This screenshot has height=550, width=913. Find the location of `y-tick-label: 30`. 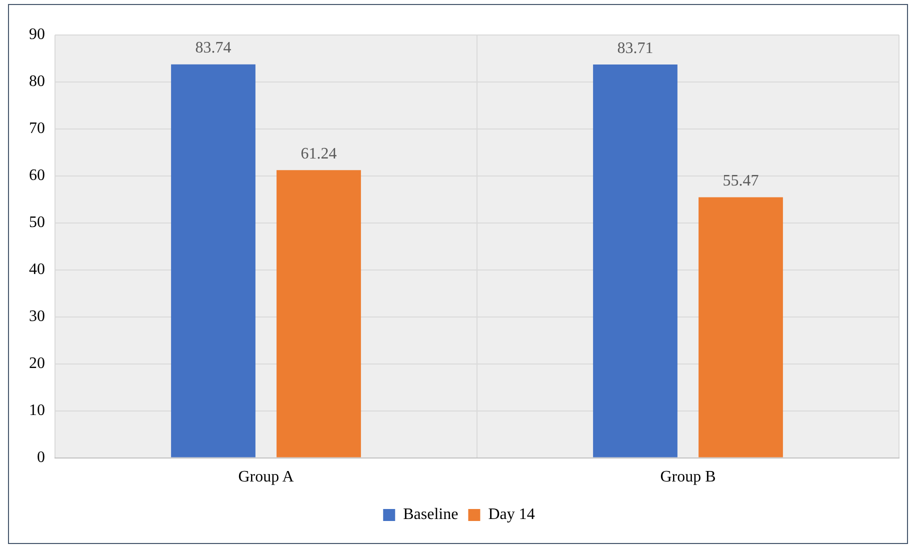

y-tick-label: 30 is located at coordinates (37, 317).